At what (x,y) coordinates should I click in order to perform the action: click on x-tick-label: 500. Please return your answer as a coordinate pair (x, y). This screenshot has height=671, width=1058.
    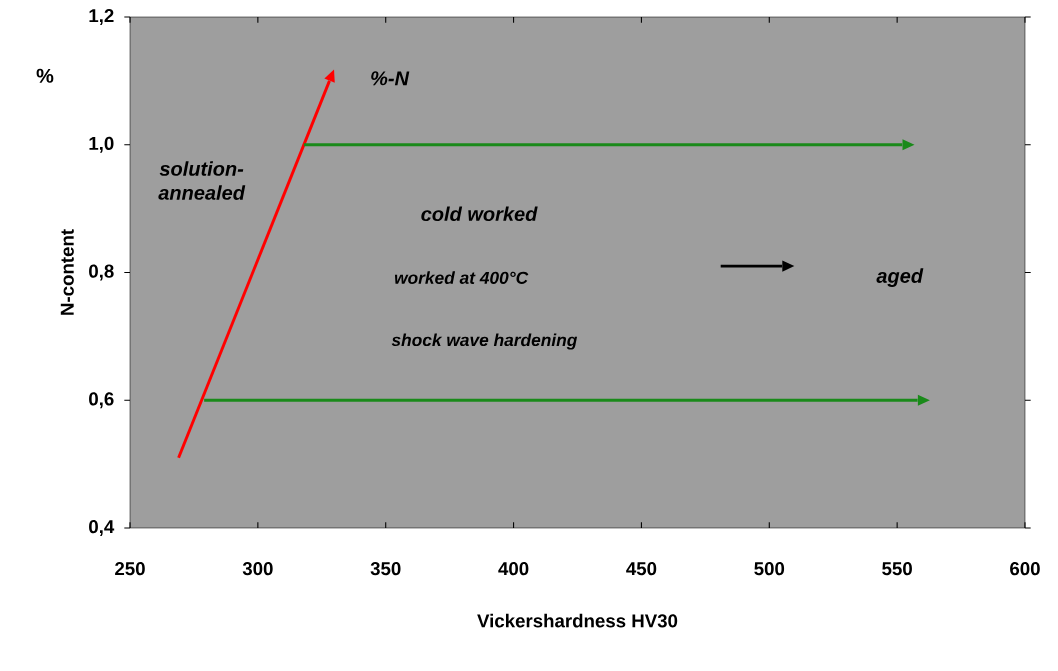
    Looking at the image, I should click on (769, 569).